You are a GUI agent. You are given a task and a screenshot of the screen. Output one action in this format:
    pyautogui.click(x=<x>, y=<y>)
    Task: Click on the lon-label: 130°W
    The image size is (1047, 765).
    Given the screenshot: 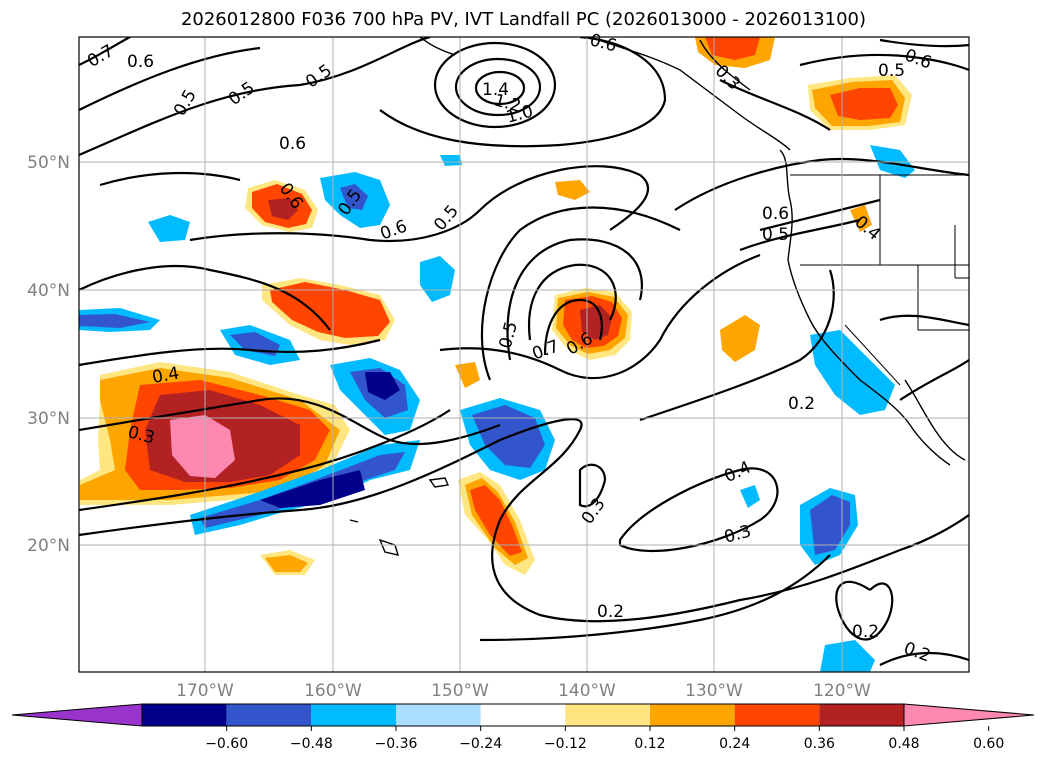 What is the action you would take?
    pyautogui.click(x=714, y=691)
    